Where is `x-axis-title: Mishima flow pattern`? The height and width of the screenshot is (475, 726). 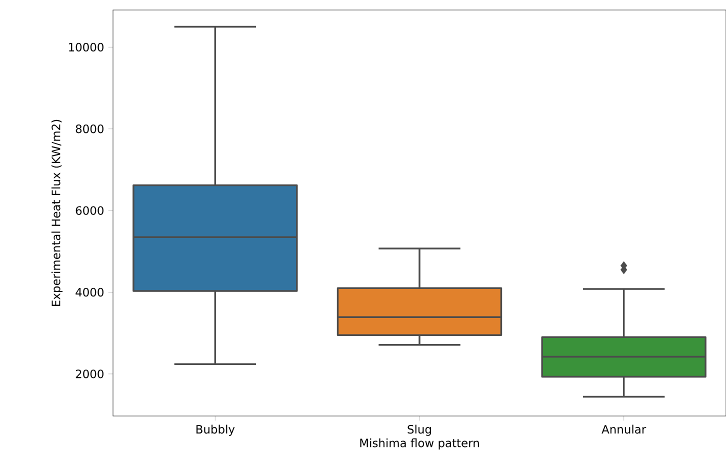 x-axis-title: Mishima flow pattern is located at coordinates (419, 444).